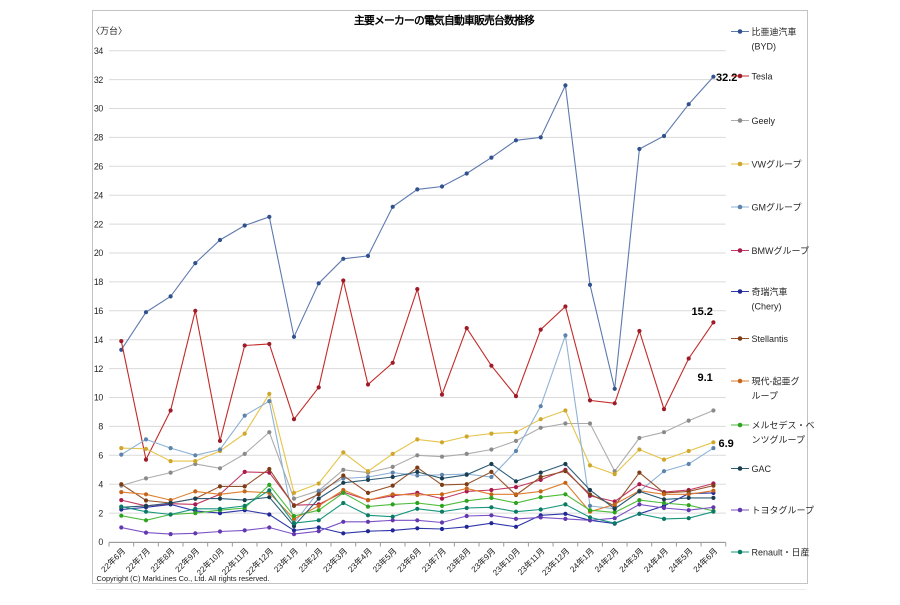 This screenshot has width=900, height=605. Describe the element at coordinates (444, 20) in the screenshot. I see `svg-text: 主要メーカーの電気自動車販売台数推移` at that location.